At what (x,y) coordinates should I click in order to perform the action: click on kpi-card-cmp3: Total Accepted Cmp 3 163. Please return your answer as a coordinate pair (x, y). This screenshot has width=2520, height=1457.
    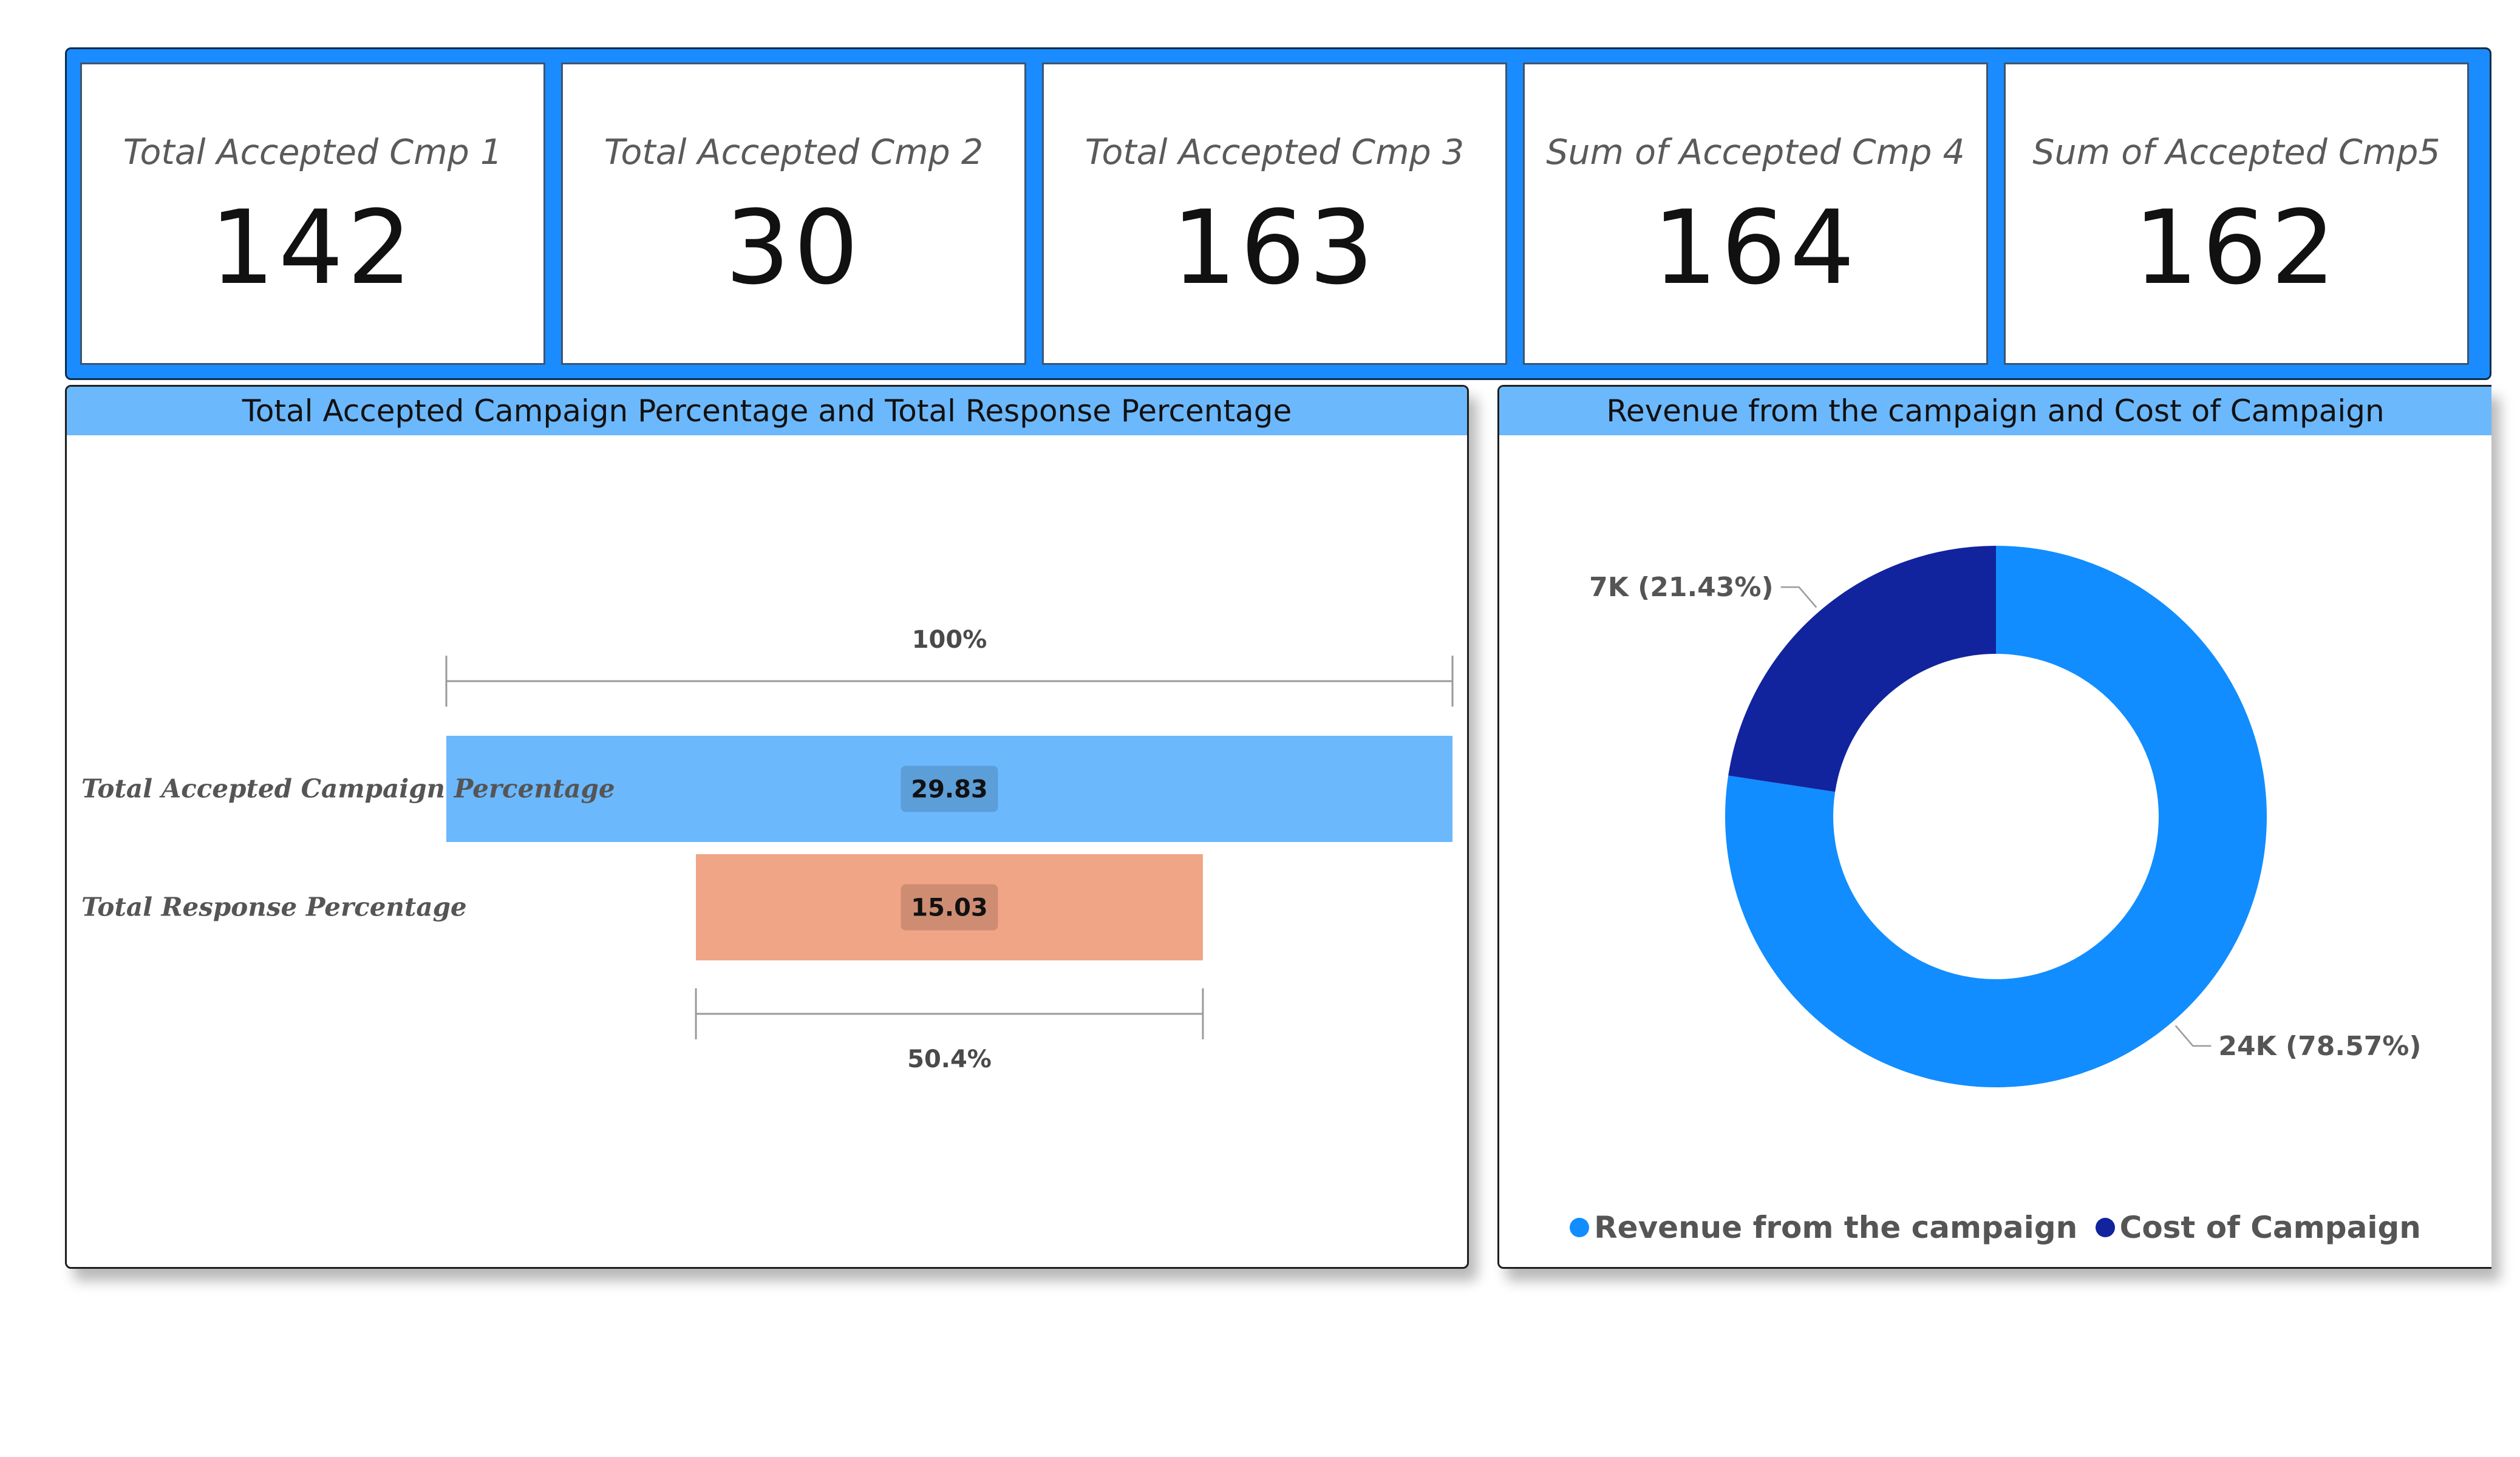
    Looking at the image, I should click on (1274, 214).